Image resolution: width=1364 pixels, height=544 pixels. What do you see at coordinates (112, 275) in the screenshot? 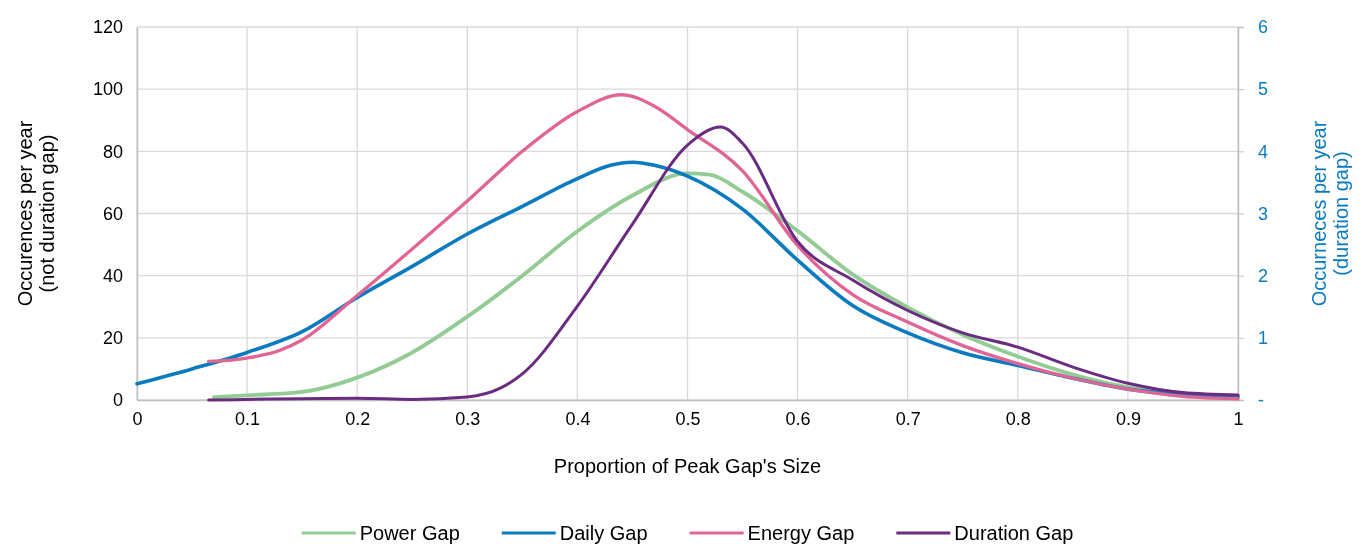
I see `y-tick-label: 40` at bounding box center [112, 275].